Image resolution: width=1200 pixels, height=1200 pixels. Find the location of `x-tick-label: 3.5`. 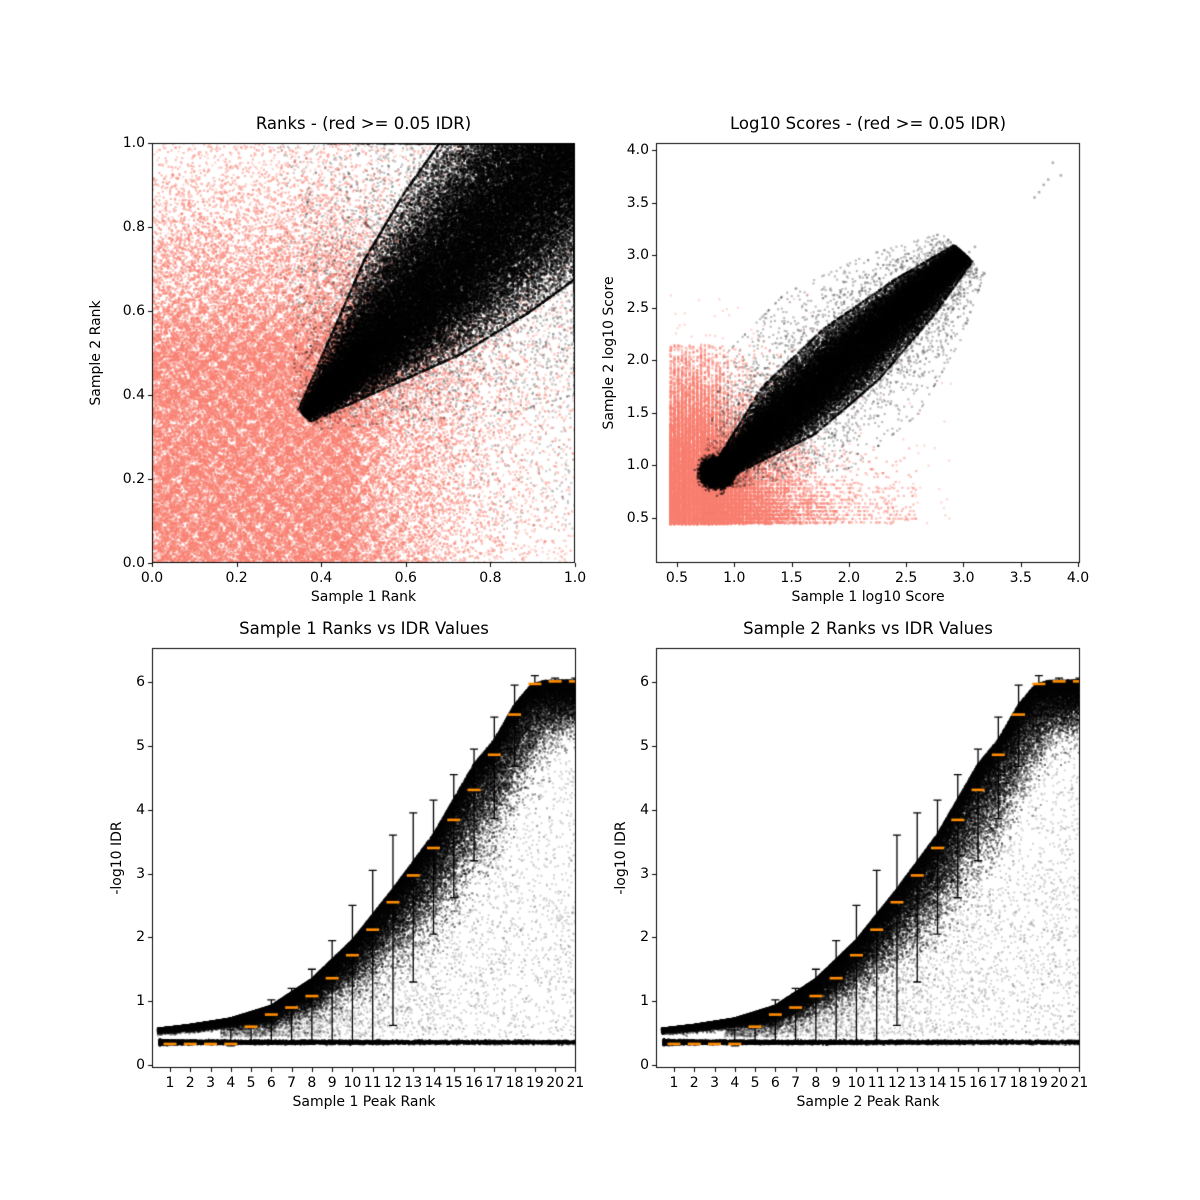

x-tick-label: 3.5 is located at coordinates (1020, 578).